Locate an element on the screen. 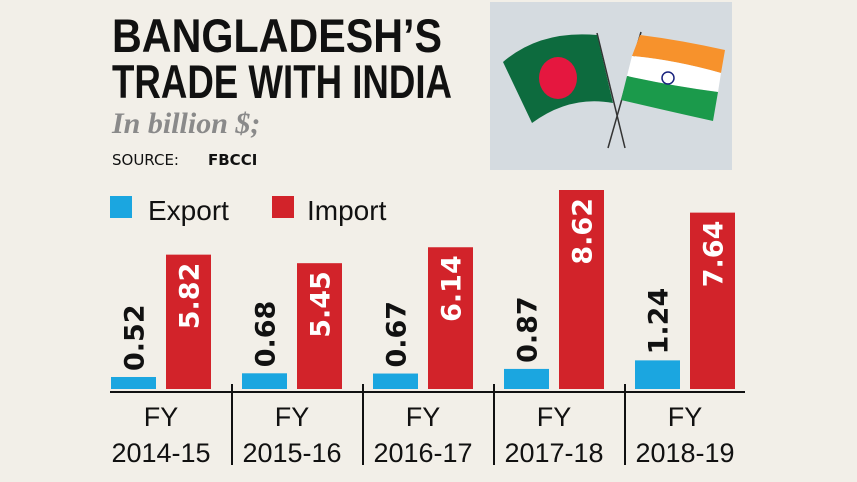  source-label: SOURCE: is located at coordinates (145, 160).